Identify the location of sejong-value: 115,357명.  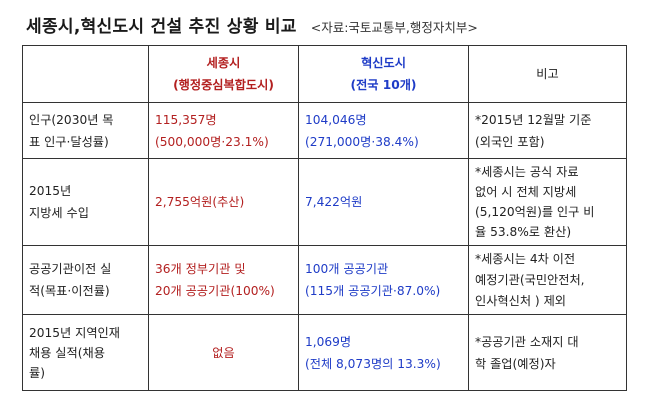
(186, 119).